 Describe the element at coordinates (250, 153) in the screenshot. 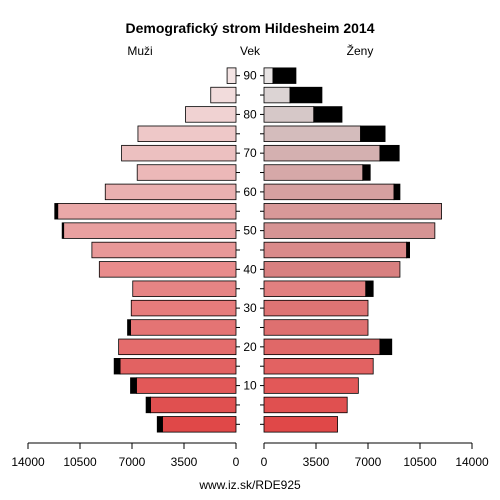

I see `age-label-70: 70` at that location.